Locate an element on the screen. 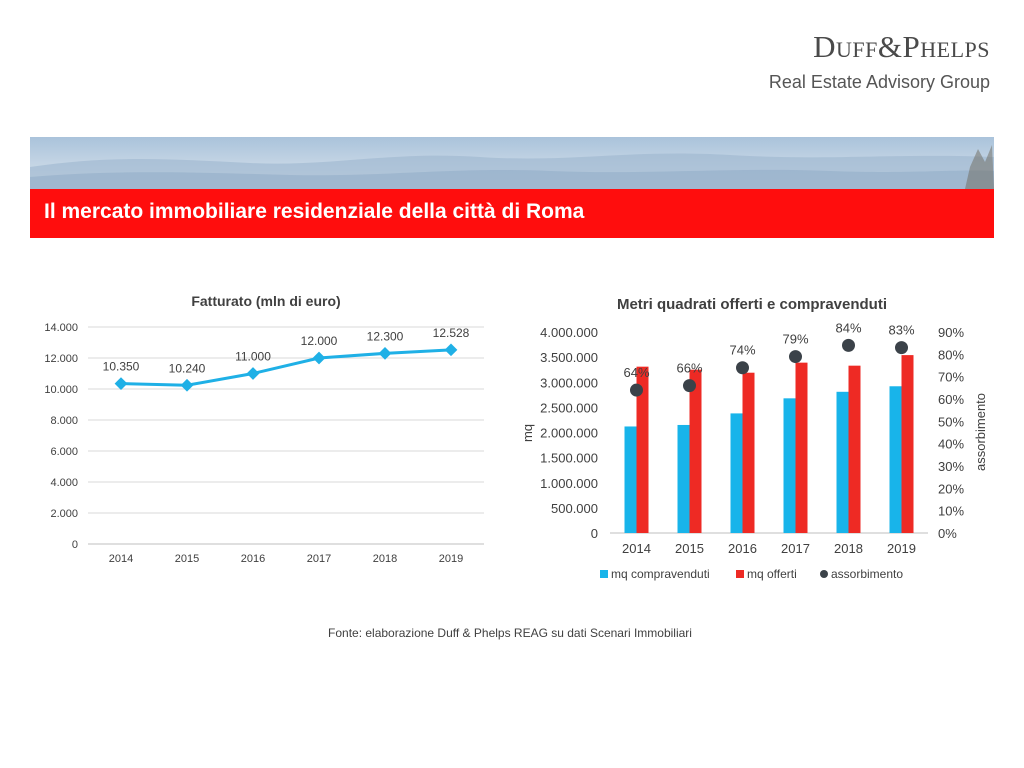 The height and width of the screenshot is (768, 1024). y2-tick-label: 80% is located at coordinates (951, 354).